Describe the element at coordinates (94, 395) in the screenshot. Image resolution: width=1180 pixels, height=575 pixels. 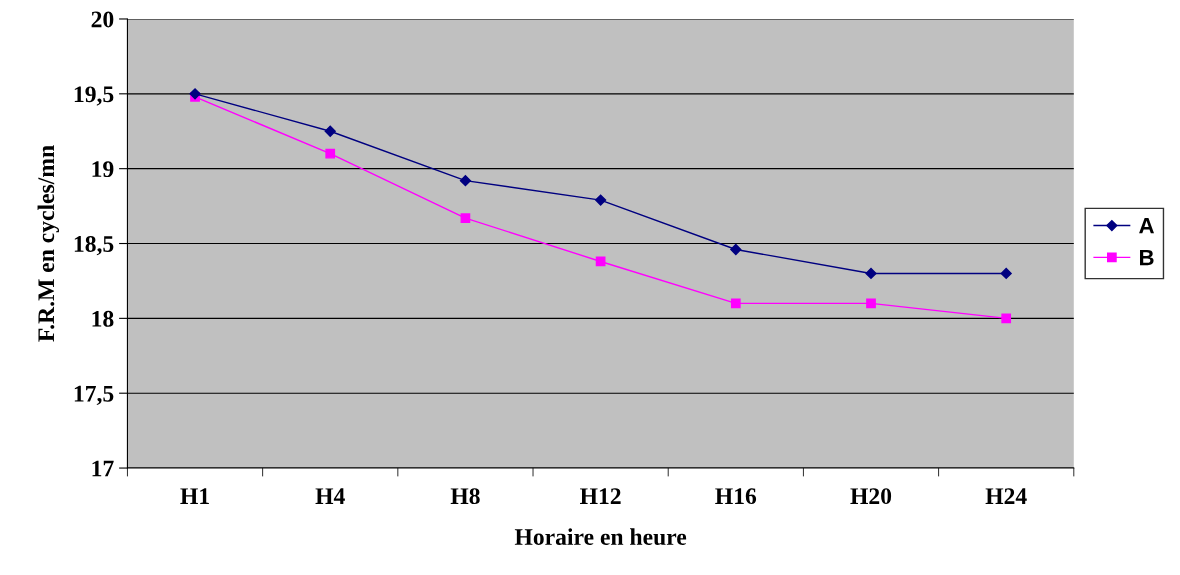
I see `y-tick-label: 17,5` at that location.